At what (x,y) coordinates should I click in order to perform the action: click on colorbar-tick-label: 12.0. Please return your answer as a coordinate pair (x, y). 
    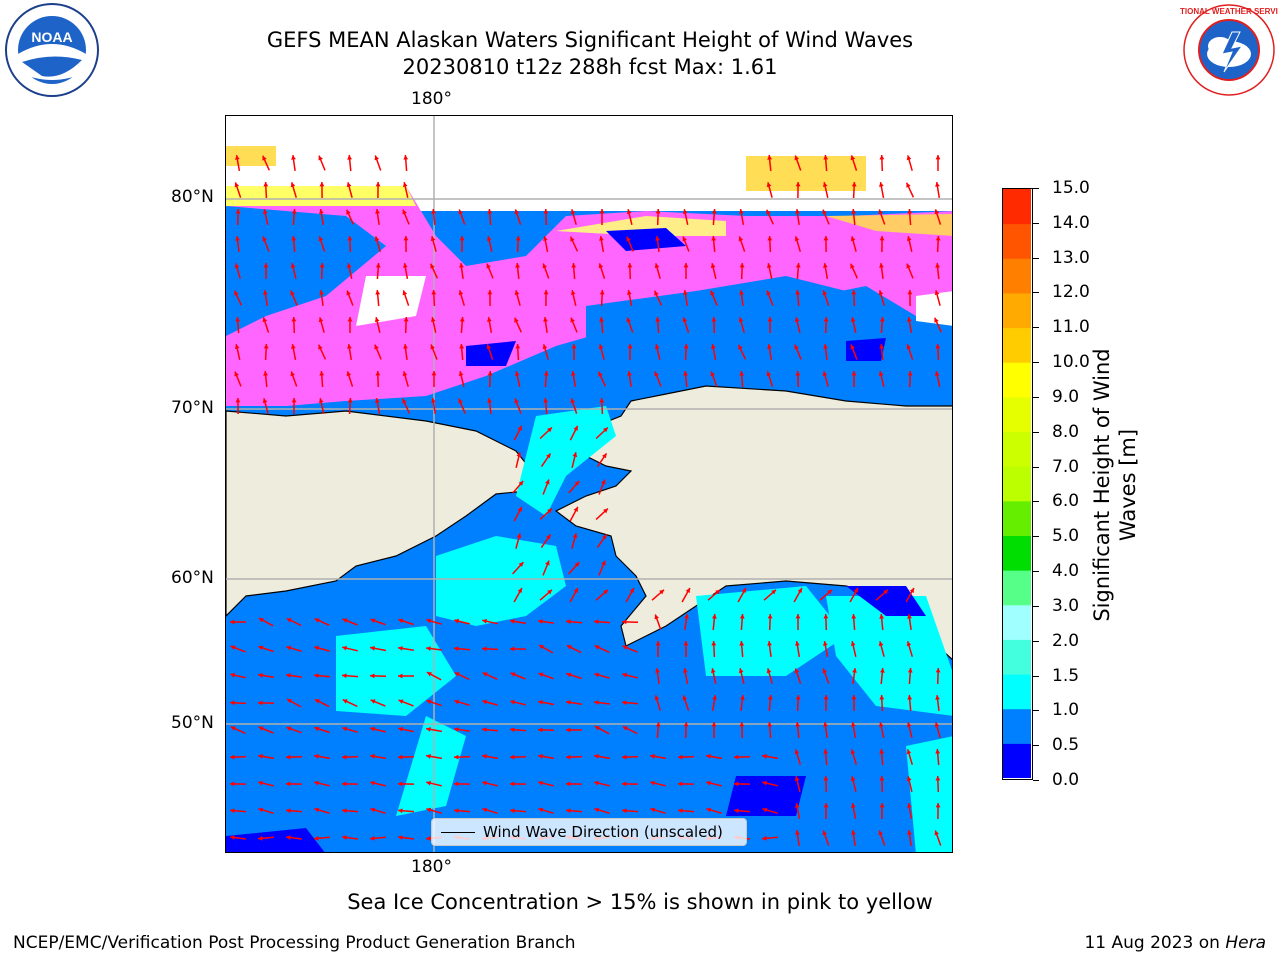
    Looking at the image, I should click on (1071, 292).